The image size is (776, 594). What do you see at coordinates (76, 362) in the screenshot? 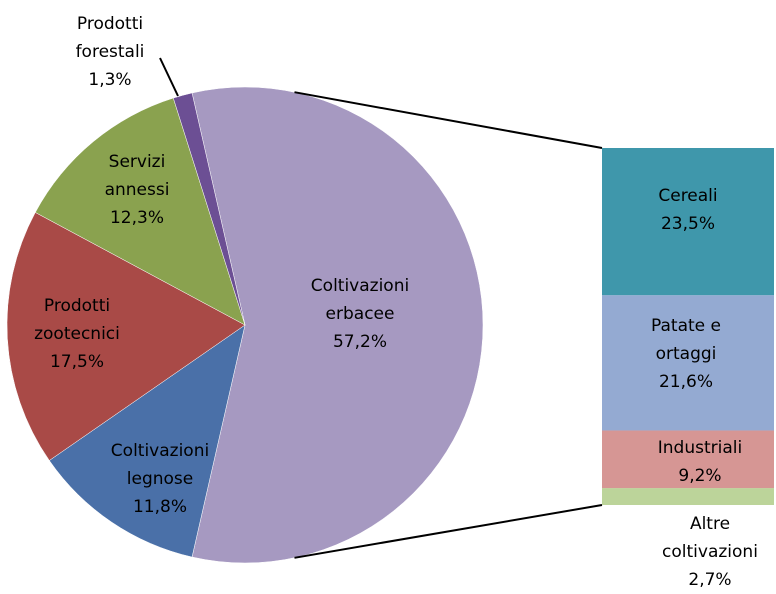
I see `value-label: 17,5%` at bounding box center [76, 362].